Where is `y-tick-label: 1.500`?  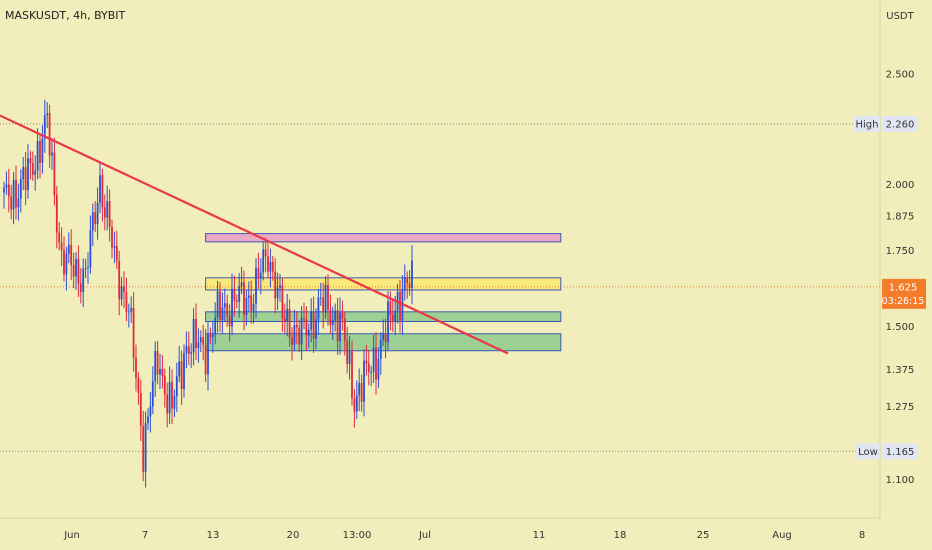 y-tick-label: 1.500 is located at coordinates (900, 327).